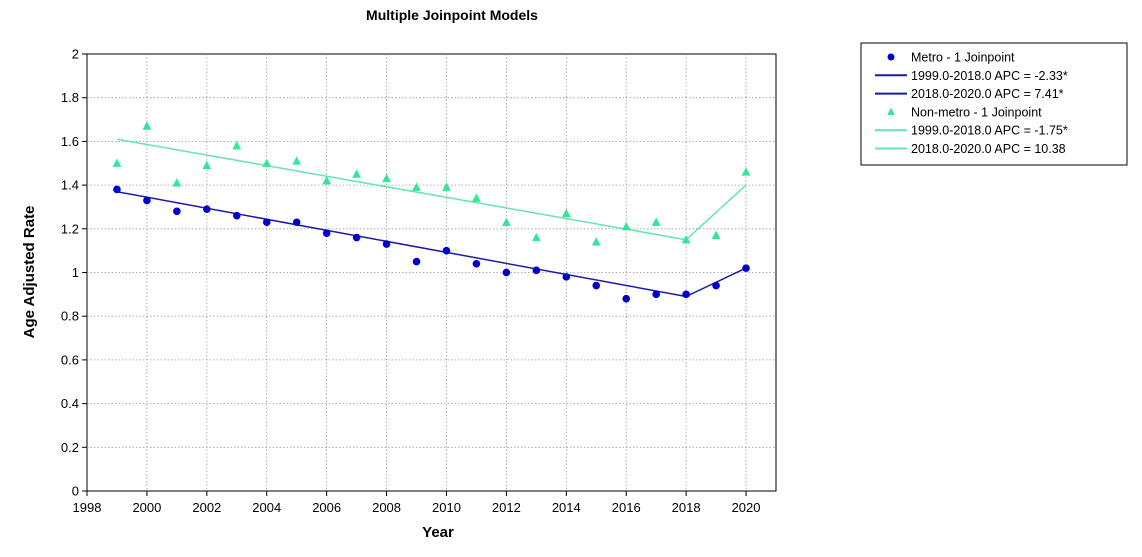 This screenshot has width=1142, height=557. What do you see at coordinates (70, 447) in the screenshot?
I see `y-tick-label: 0.2` at bounding box center [70, 447].